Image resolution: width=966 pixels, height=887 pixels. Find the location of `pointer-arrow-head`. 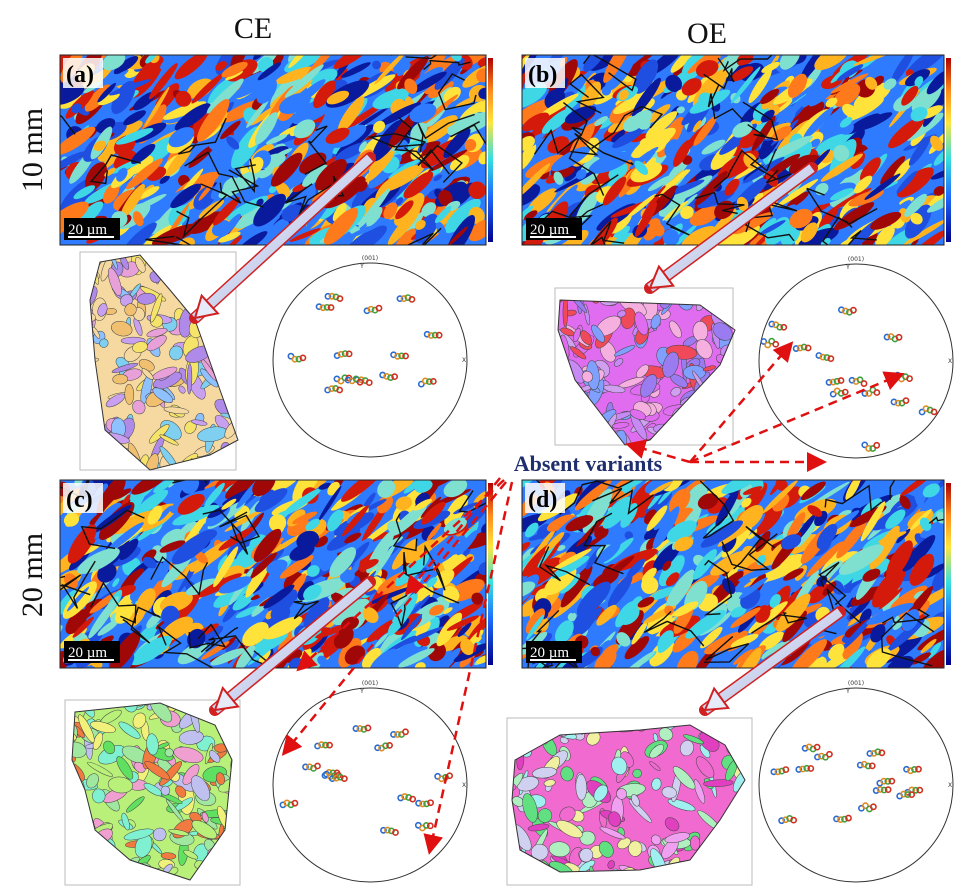

pointer-arrow-head is located at coordinates (717, 699).